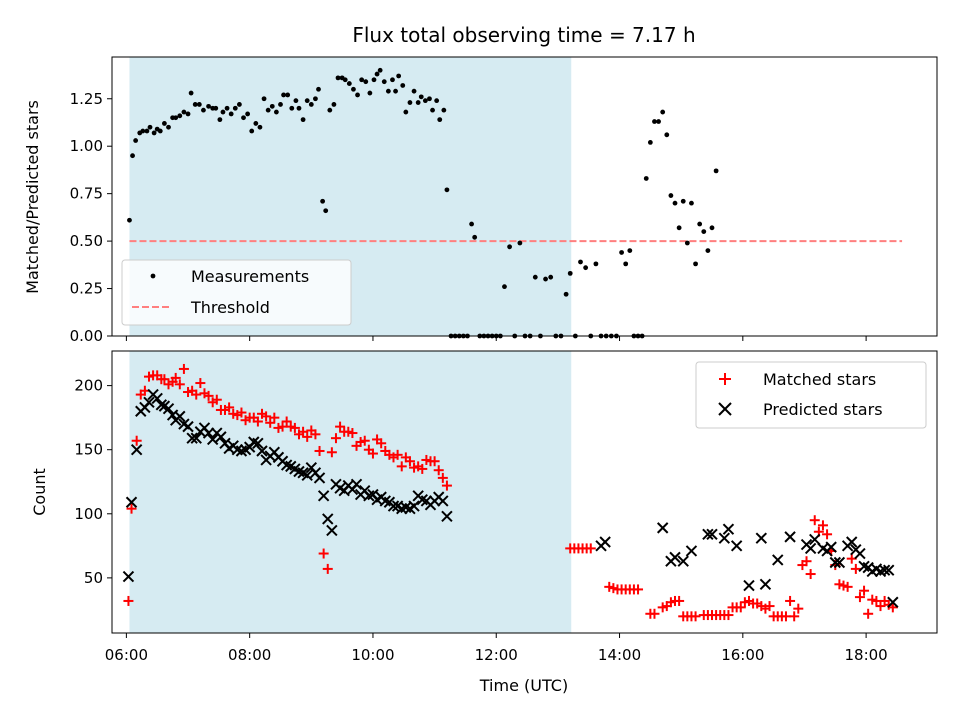 The height and width of the screenshot is (720, 960). I want to click on top-x-axis, so click(496, 338).